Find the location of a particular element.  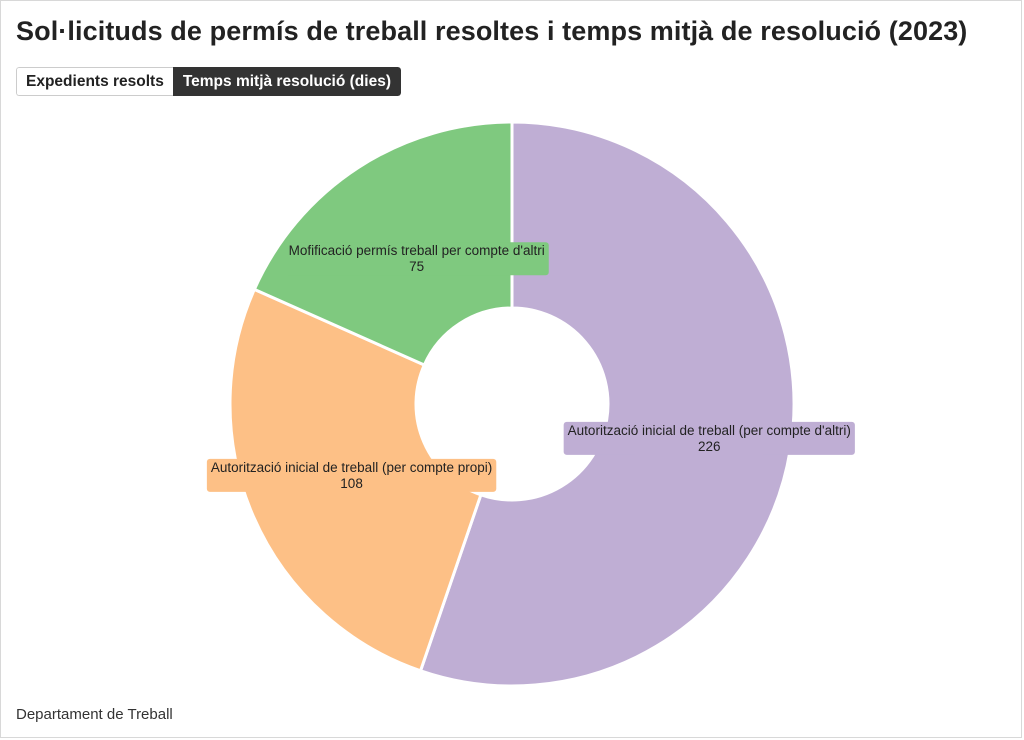

tab-temps-mitja-resolucio: Temps mitjà resolució (dies) is located at coordinates (286, 81).